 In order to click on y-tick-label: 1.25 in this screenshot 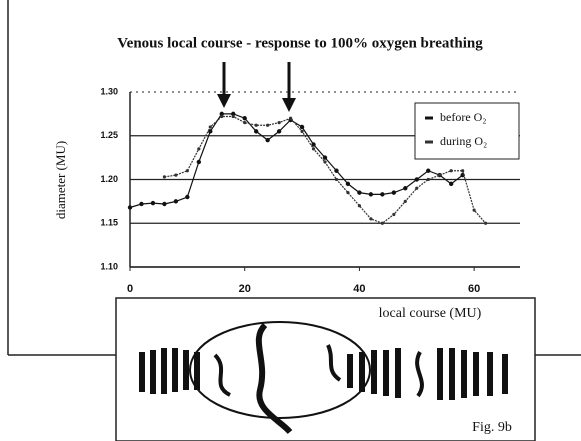, I will do `click(109, 135)`.